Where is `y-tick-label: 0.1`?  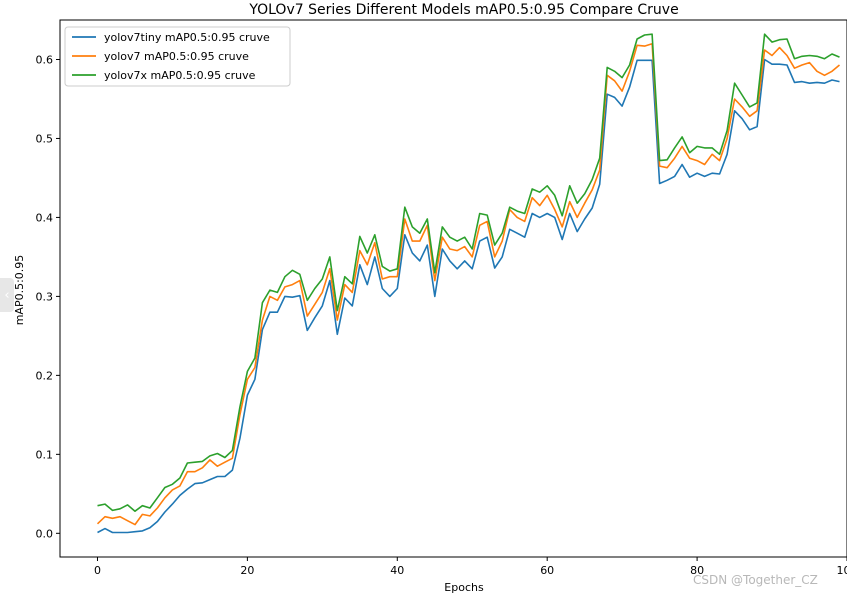
y-tick-label: 0.1 is located at coordinates (45, 454).